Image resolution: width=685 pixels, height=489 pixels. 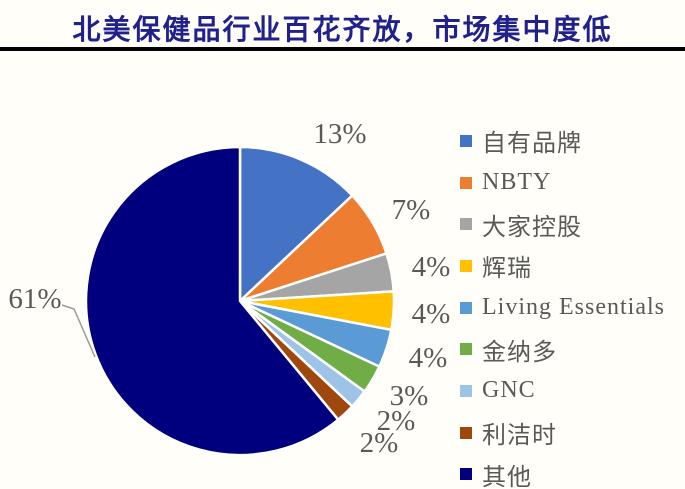 What do you see at coordinates (507, 269) in the screenshot?
I see `legend-label: 辉瑞` at bounding box center [507, 269].